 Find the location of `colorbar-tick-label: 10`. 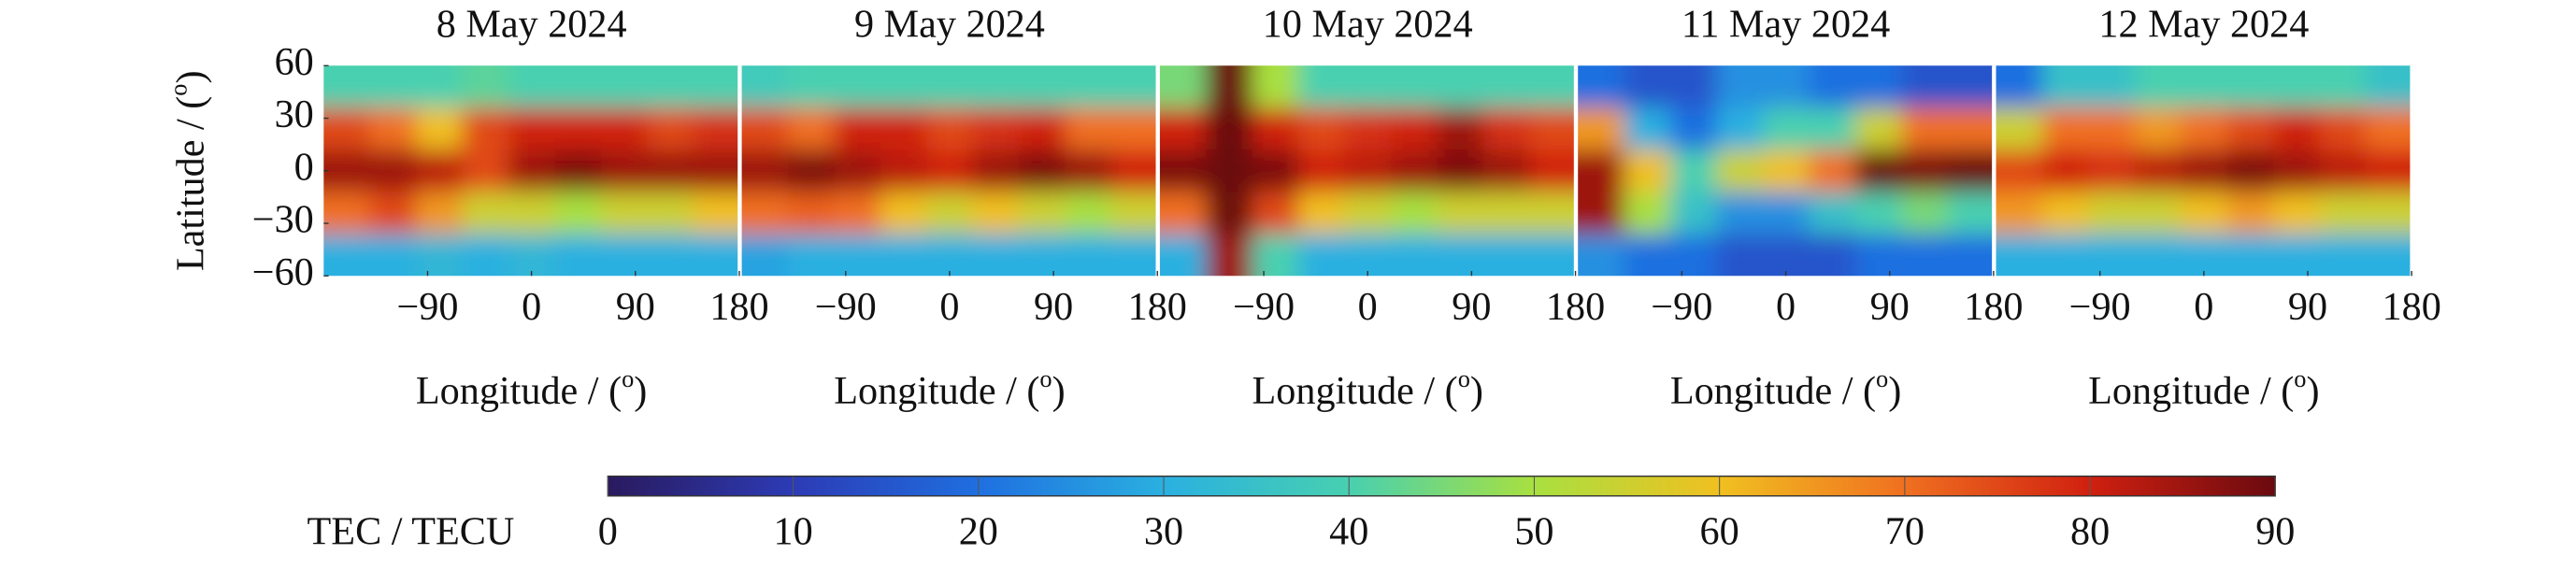

colorbar-tick-label: 10 is located at coordinates (792, 532).